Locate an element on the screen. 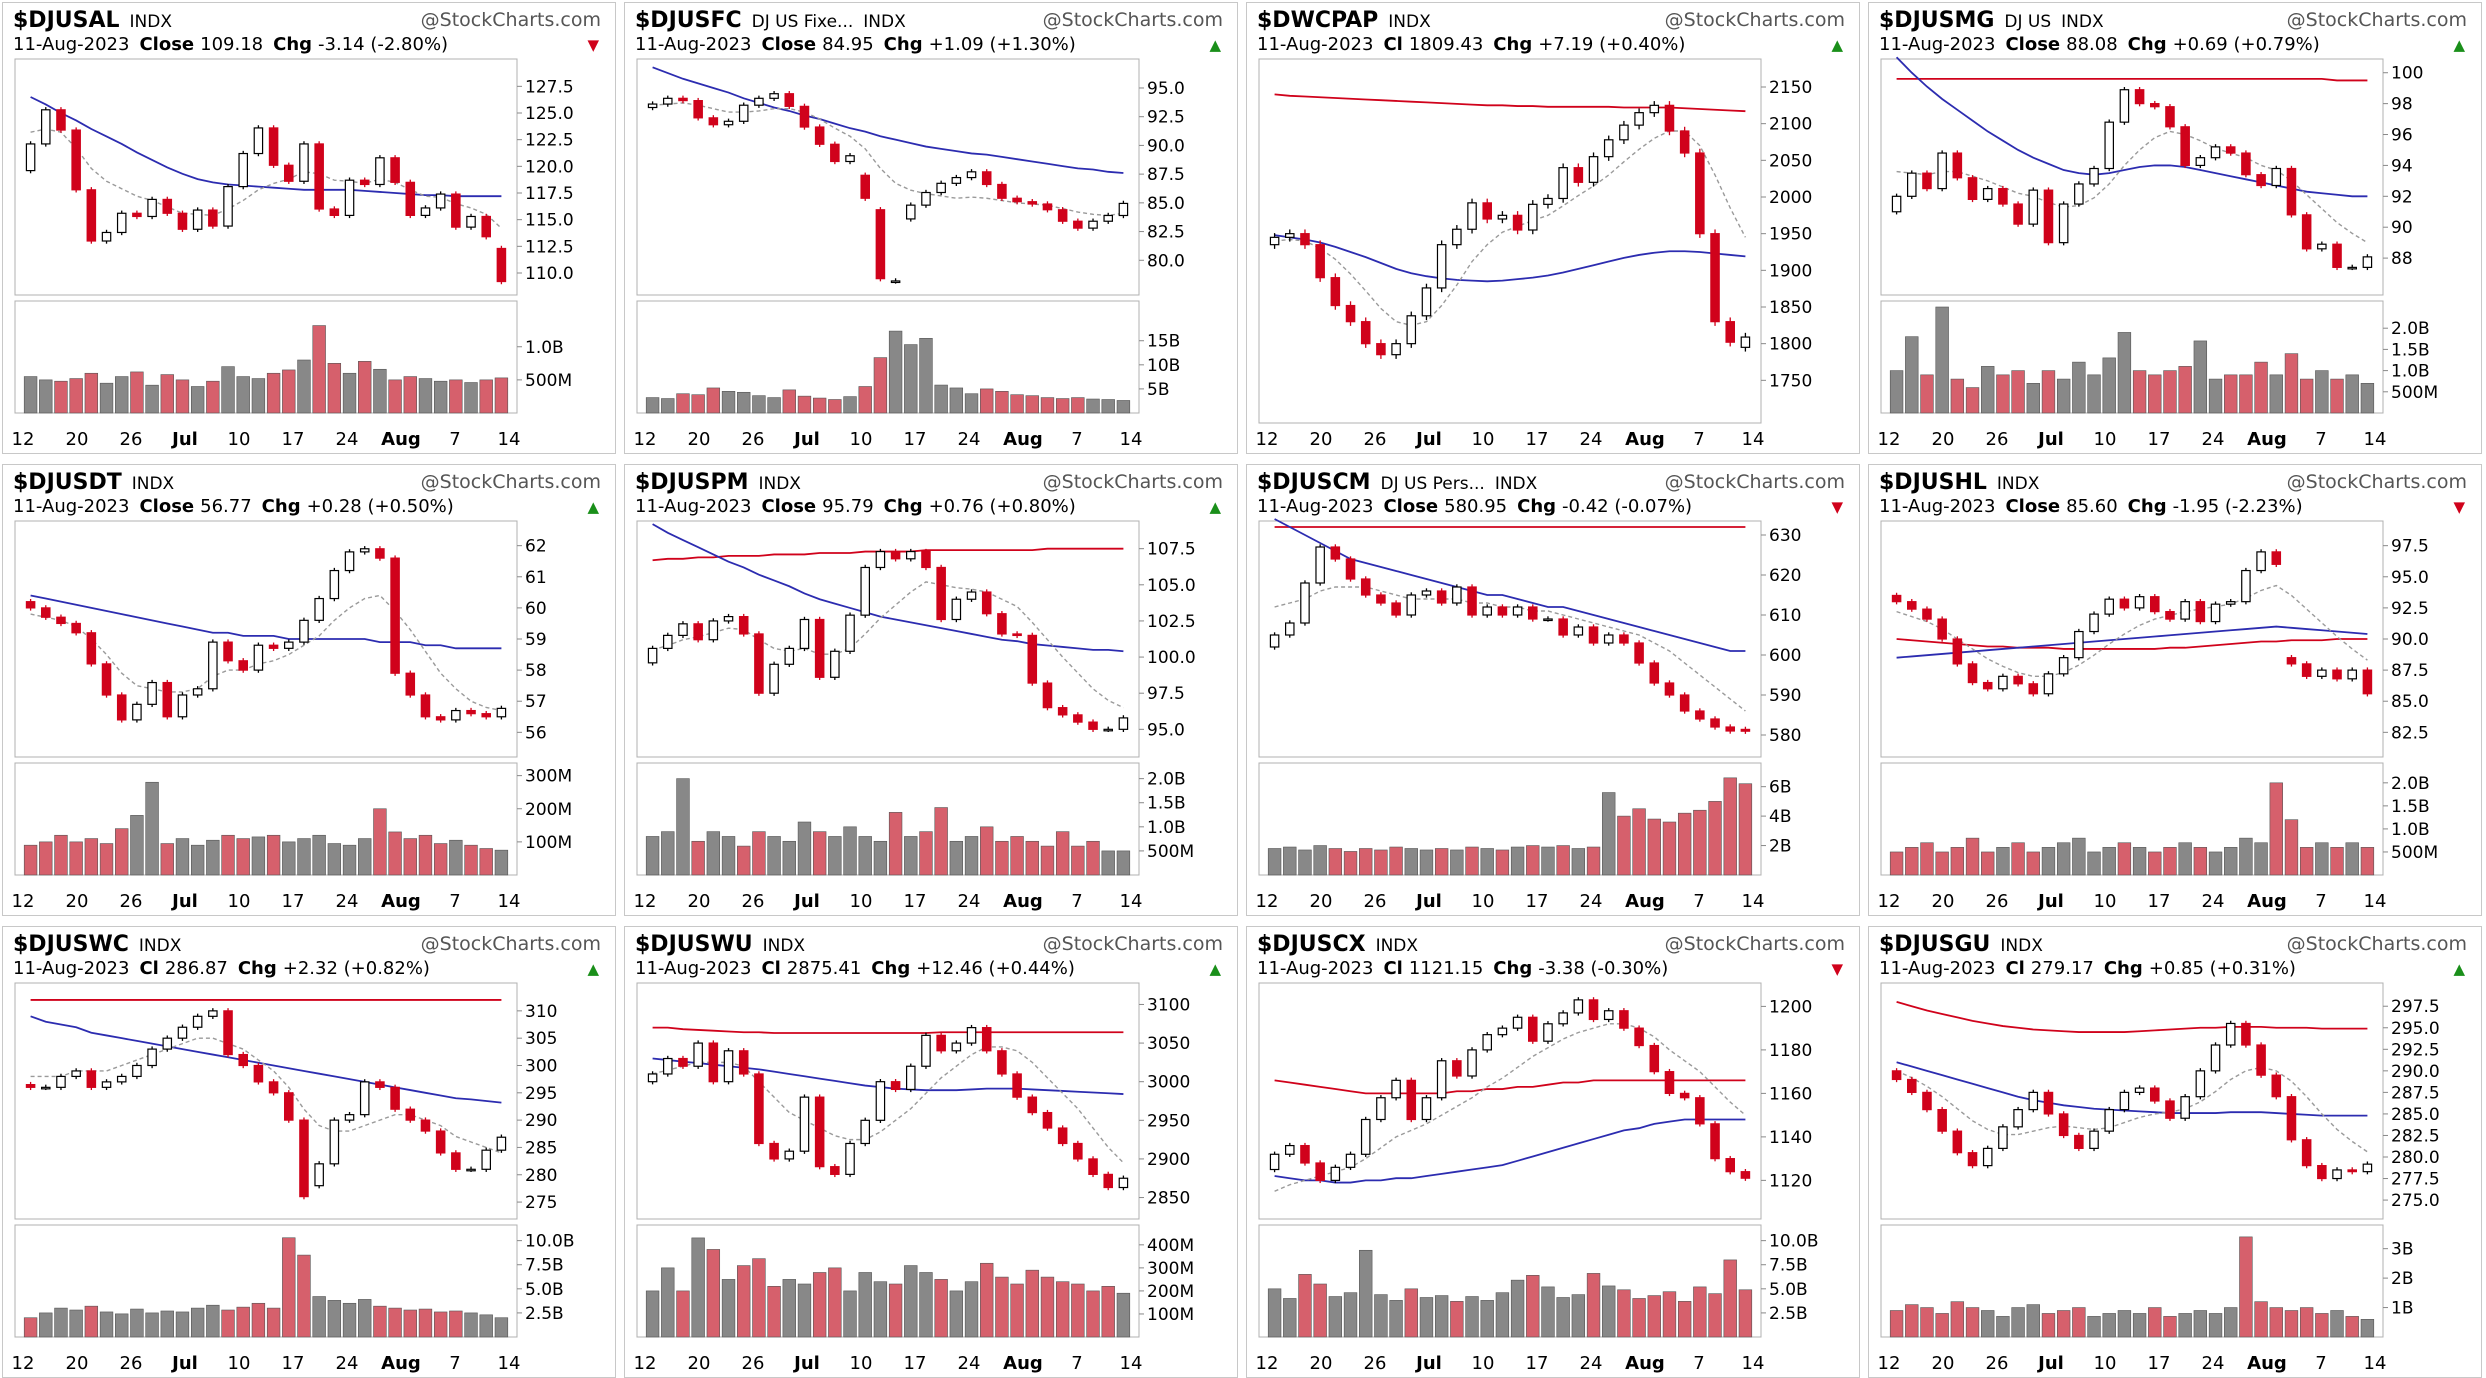 The height and width of the screenshot is (1378, 2486). price-tick-label: 90 is located at coordinates (2402, 228).